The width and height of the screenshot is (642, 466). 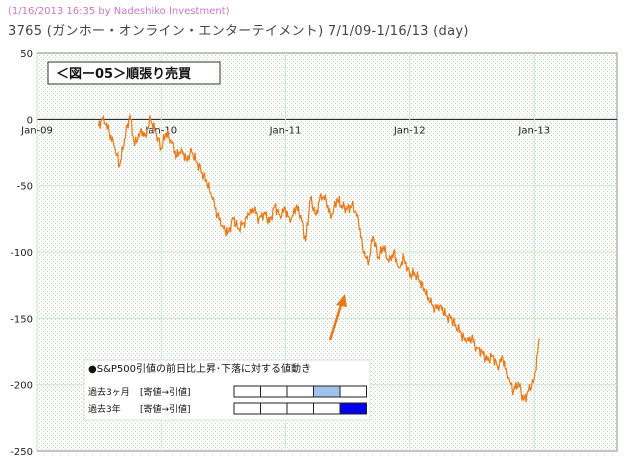 I want to click on y-tick-label: 0, so click(x=30, y=120).